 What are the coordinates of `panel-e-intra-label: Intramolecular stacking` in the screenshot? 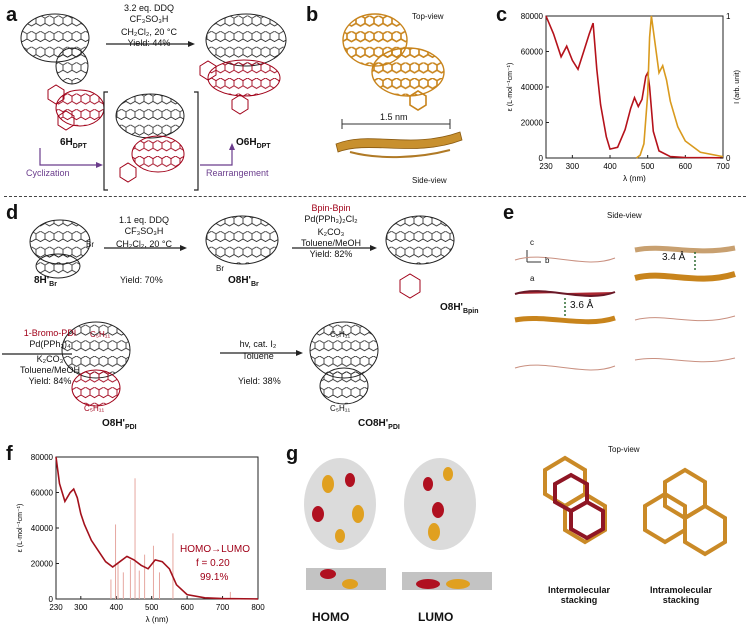 It's located at (681, 595).